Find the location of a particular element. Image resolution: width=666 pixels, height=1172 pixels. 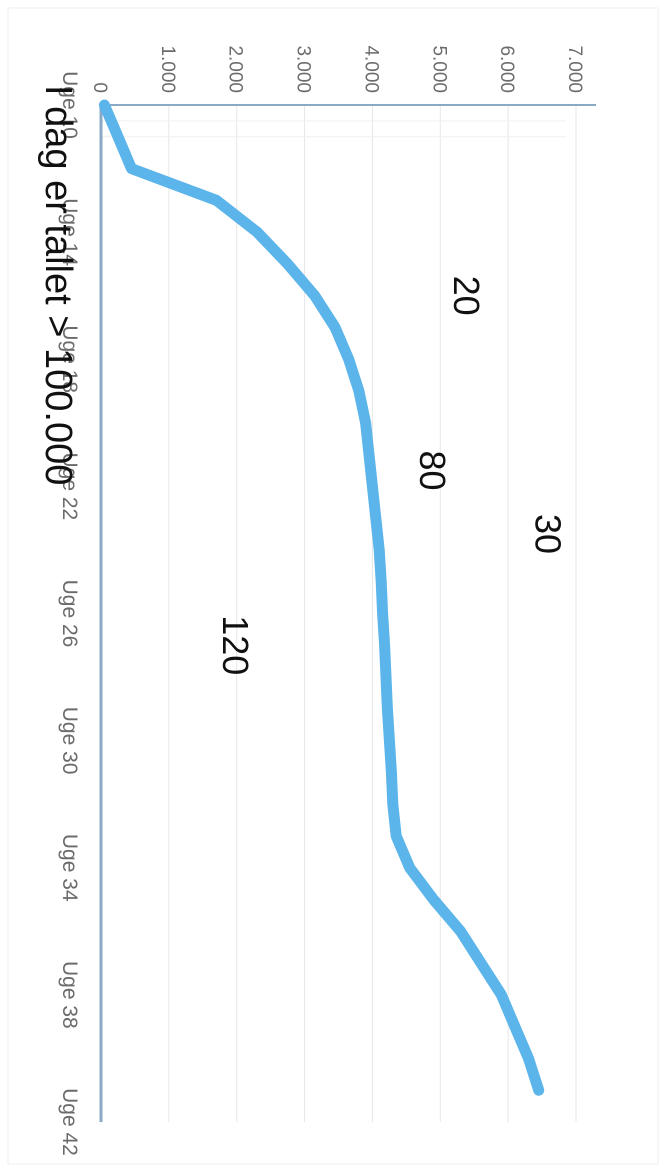

x-tick-label-uge-18: Uge 18 is located at coordinates (69, 359).